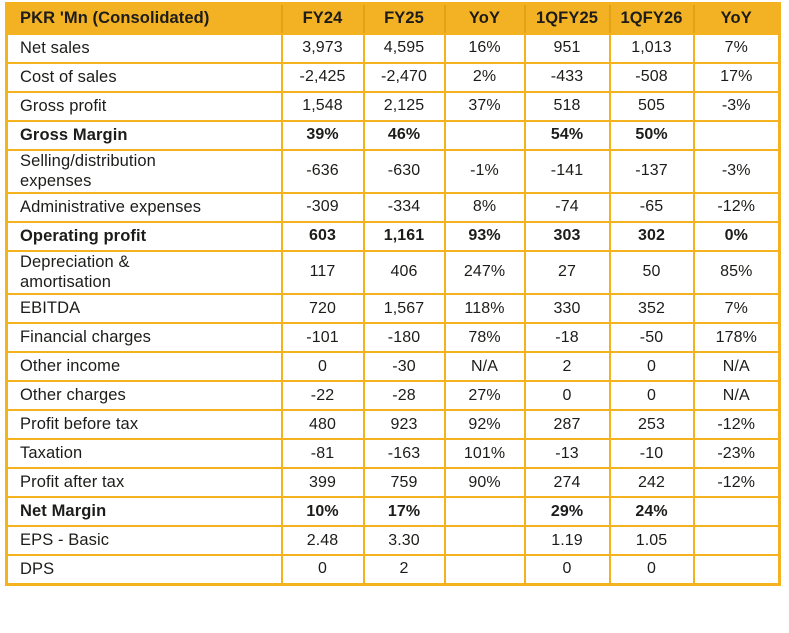 Image resolution: width=789 pixels, height=633 pixels. Describe the element at coordinates (651, 135) in the screenshot. I see `value-cell: 50%` at that location.